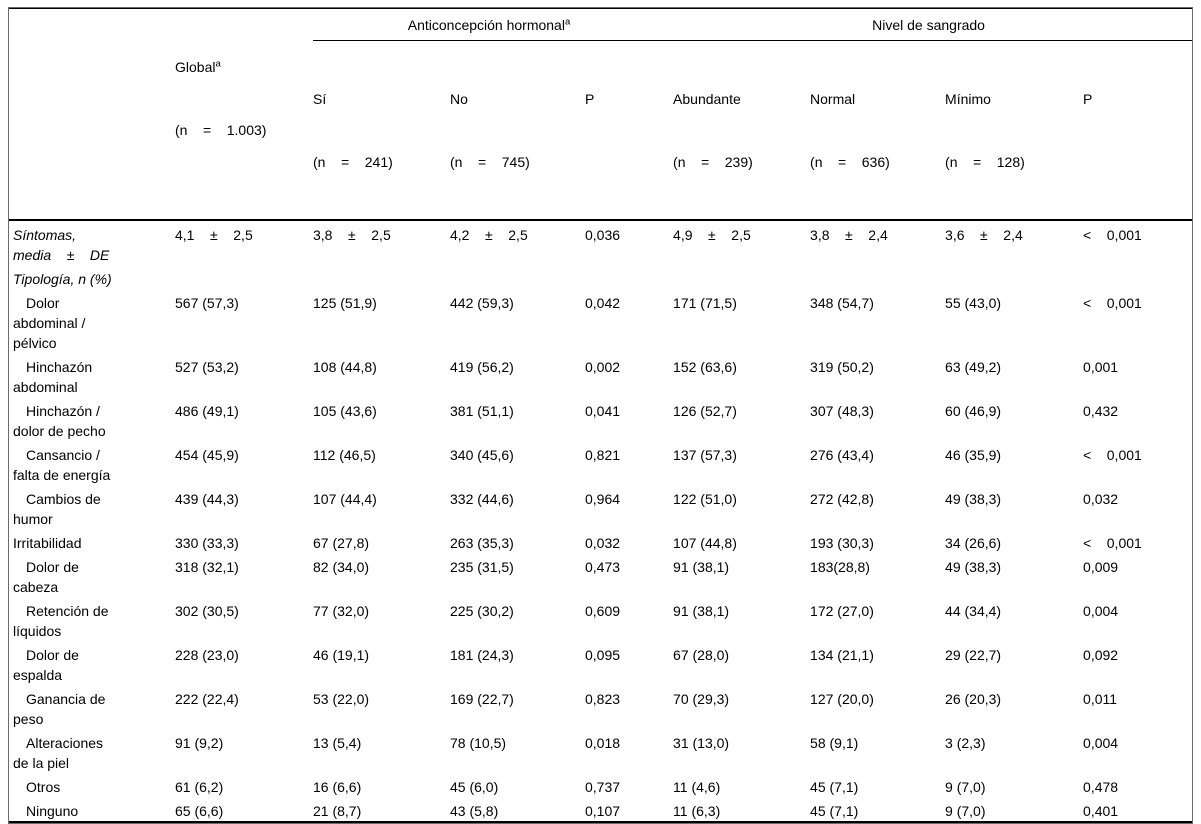 The height and width of the screenshot is (824, 1201). What do you see at coordinates (705, 499) in the screenshot?
I see `cell-abundante: 122 (51,0)` at bounding box center [705, 499].